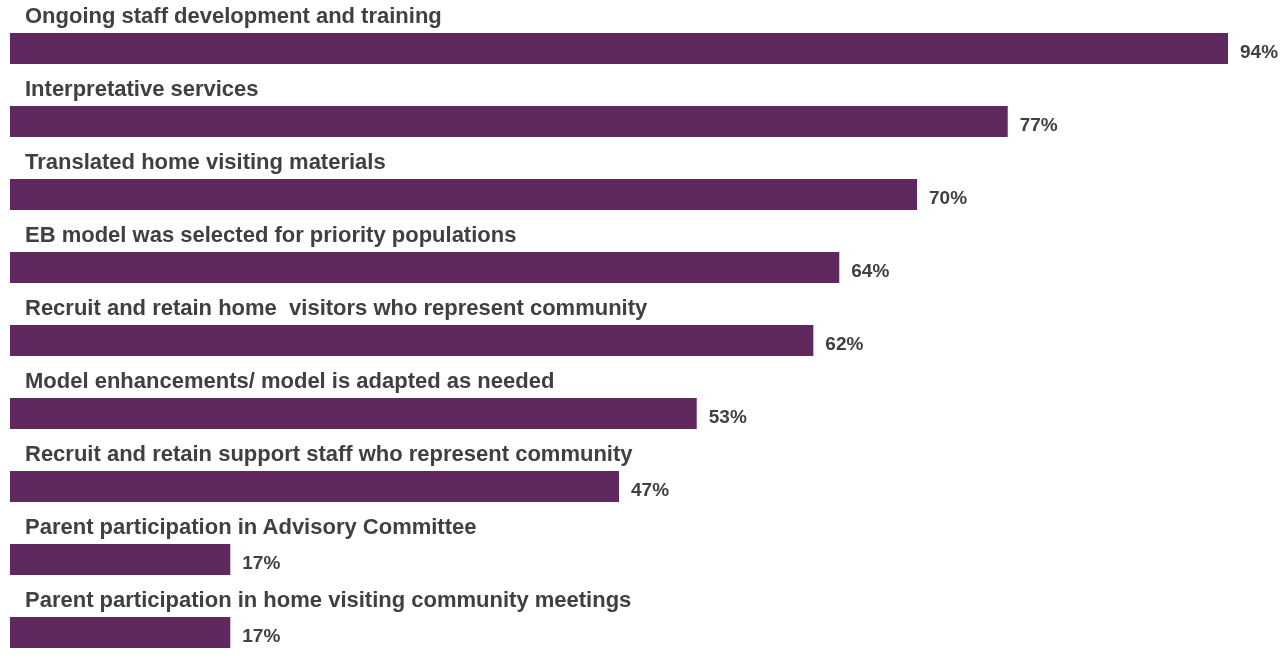  Describe the element at coordinates (1259, 51) in the screenshot. I see `data-label: 94%` at that location.